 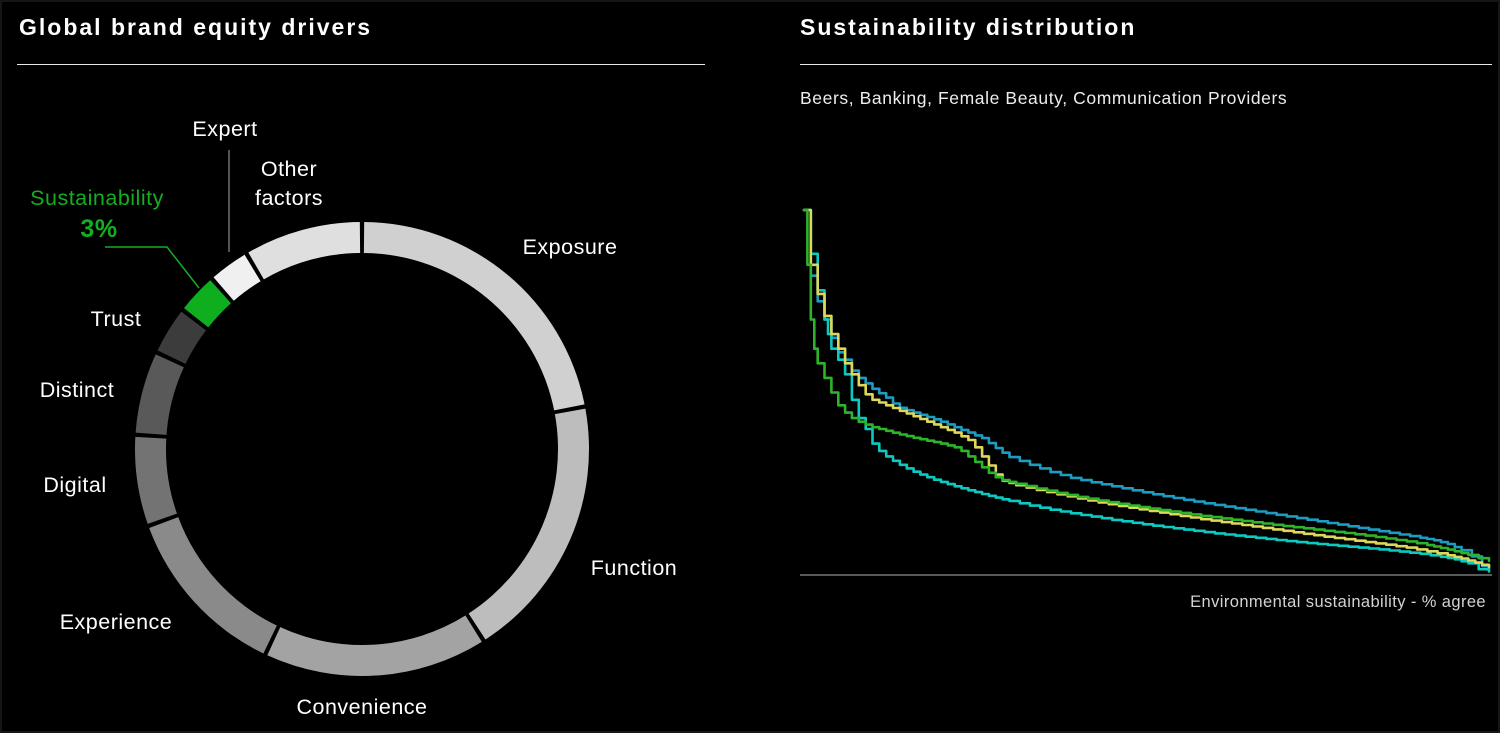 What do you see at coordinates (968, 27) in the screenshot?
I see `sustainability-title: Sustainability distribution` at bounding box center [968, 27].